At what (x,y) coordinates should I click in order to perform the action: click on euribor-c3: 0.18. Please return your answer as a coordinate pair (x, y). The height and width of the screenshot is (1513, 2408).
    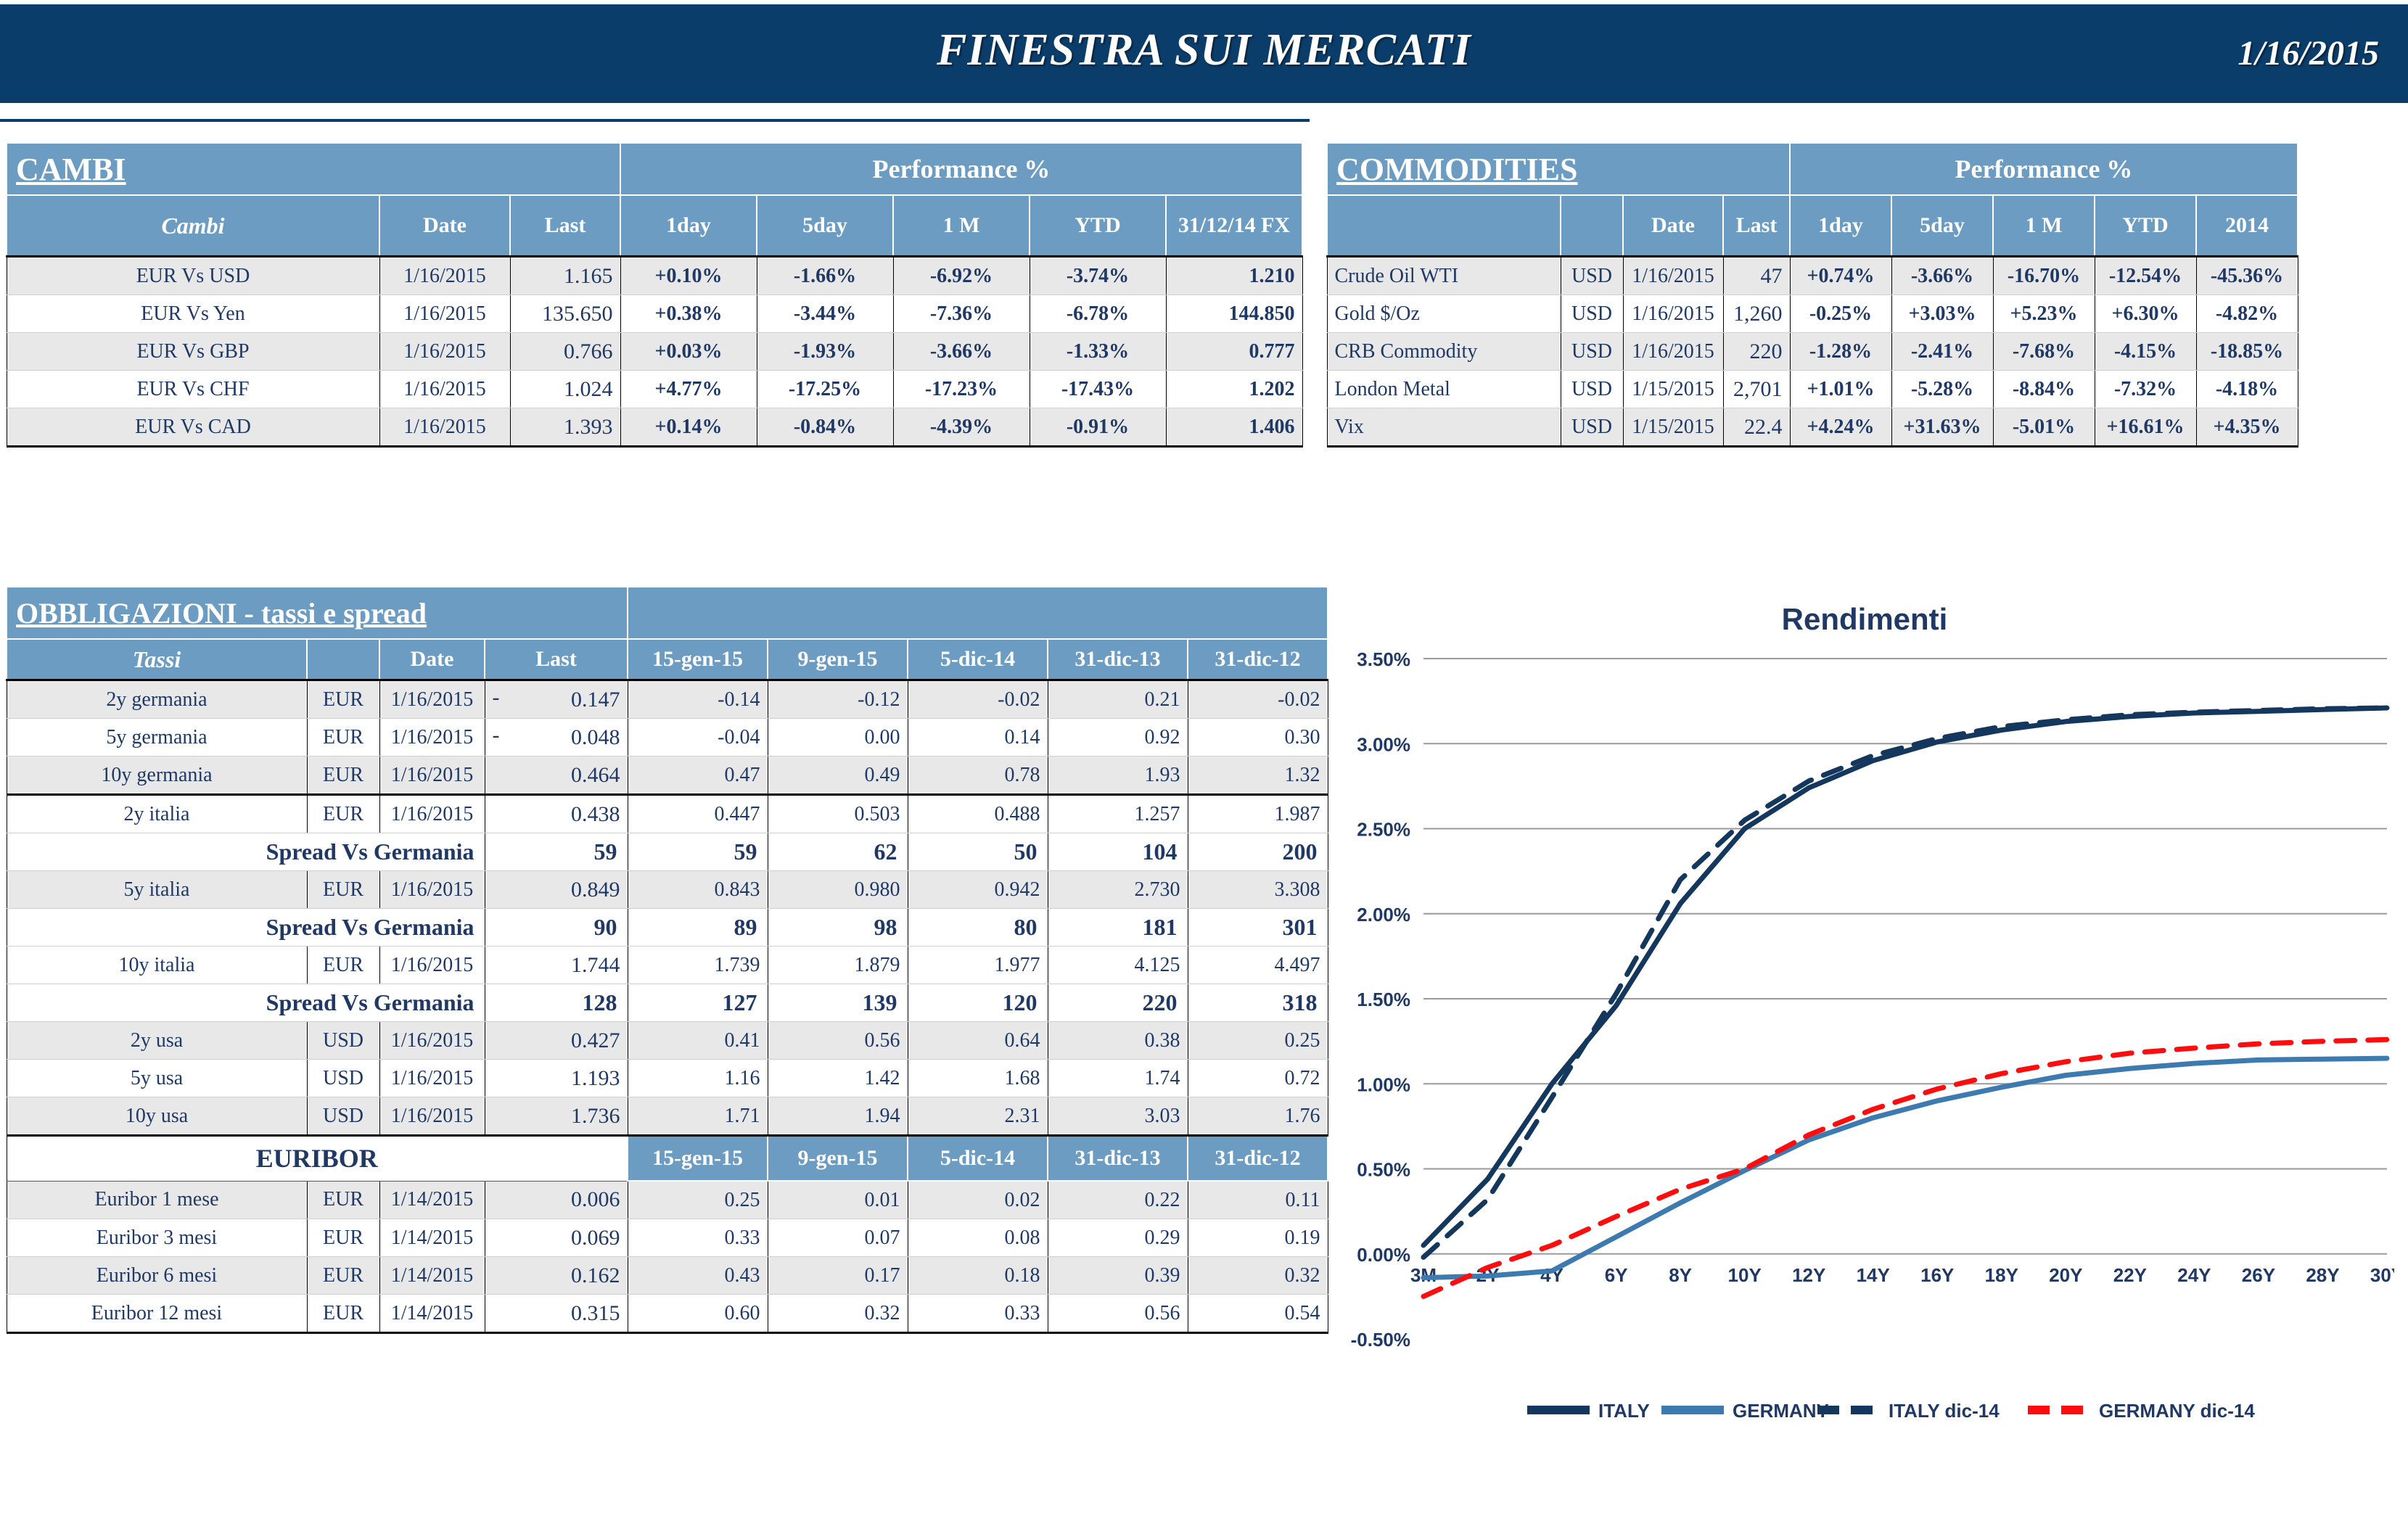
    Looking at the image, I should click on (977, 1275).